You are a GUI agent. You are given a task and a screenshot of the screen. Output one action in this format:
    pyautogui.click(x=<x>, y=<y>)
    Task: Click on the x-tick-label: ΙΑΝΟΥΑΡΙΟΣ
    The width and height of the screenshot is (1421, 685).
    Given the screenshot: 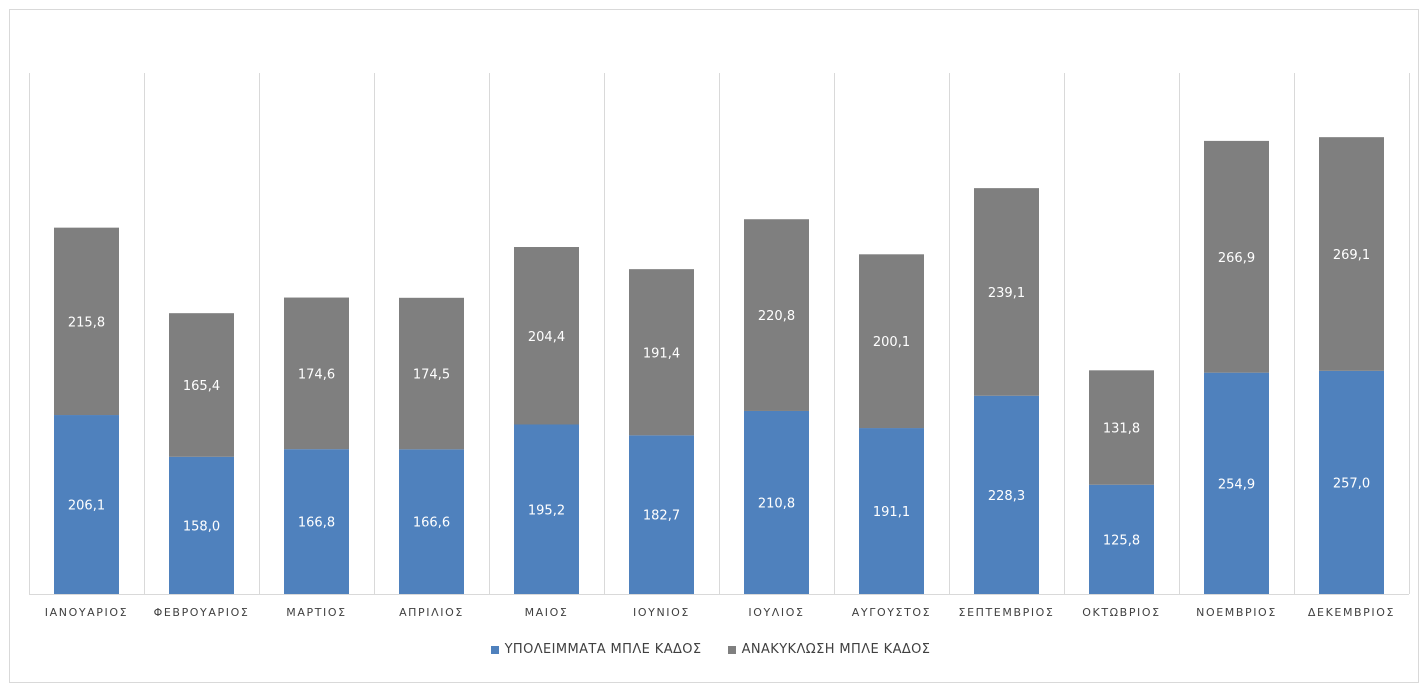 What is the action you would take?
    pyautogui.click(x=86, y=612)
    